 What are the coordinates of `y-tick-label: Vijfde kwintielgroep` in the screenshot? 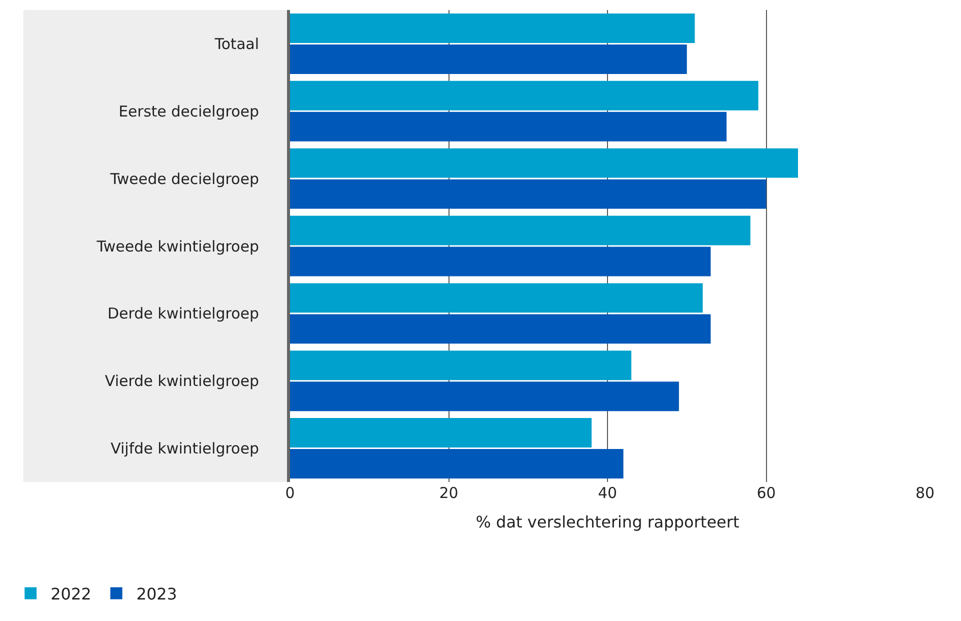 It's located at (184, 449).